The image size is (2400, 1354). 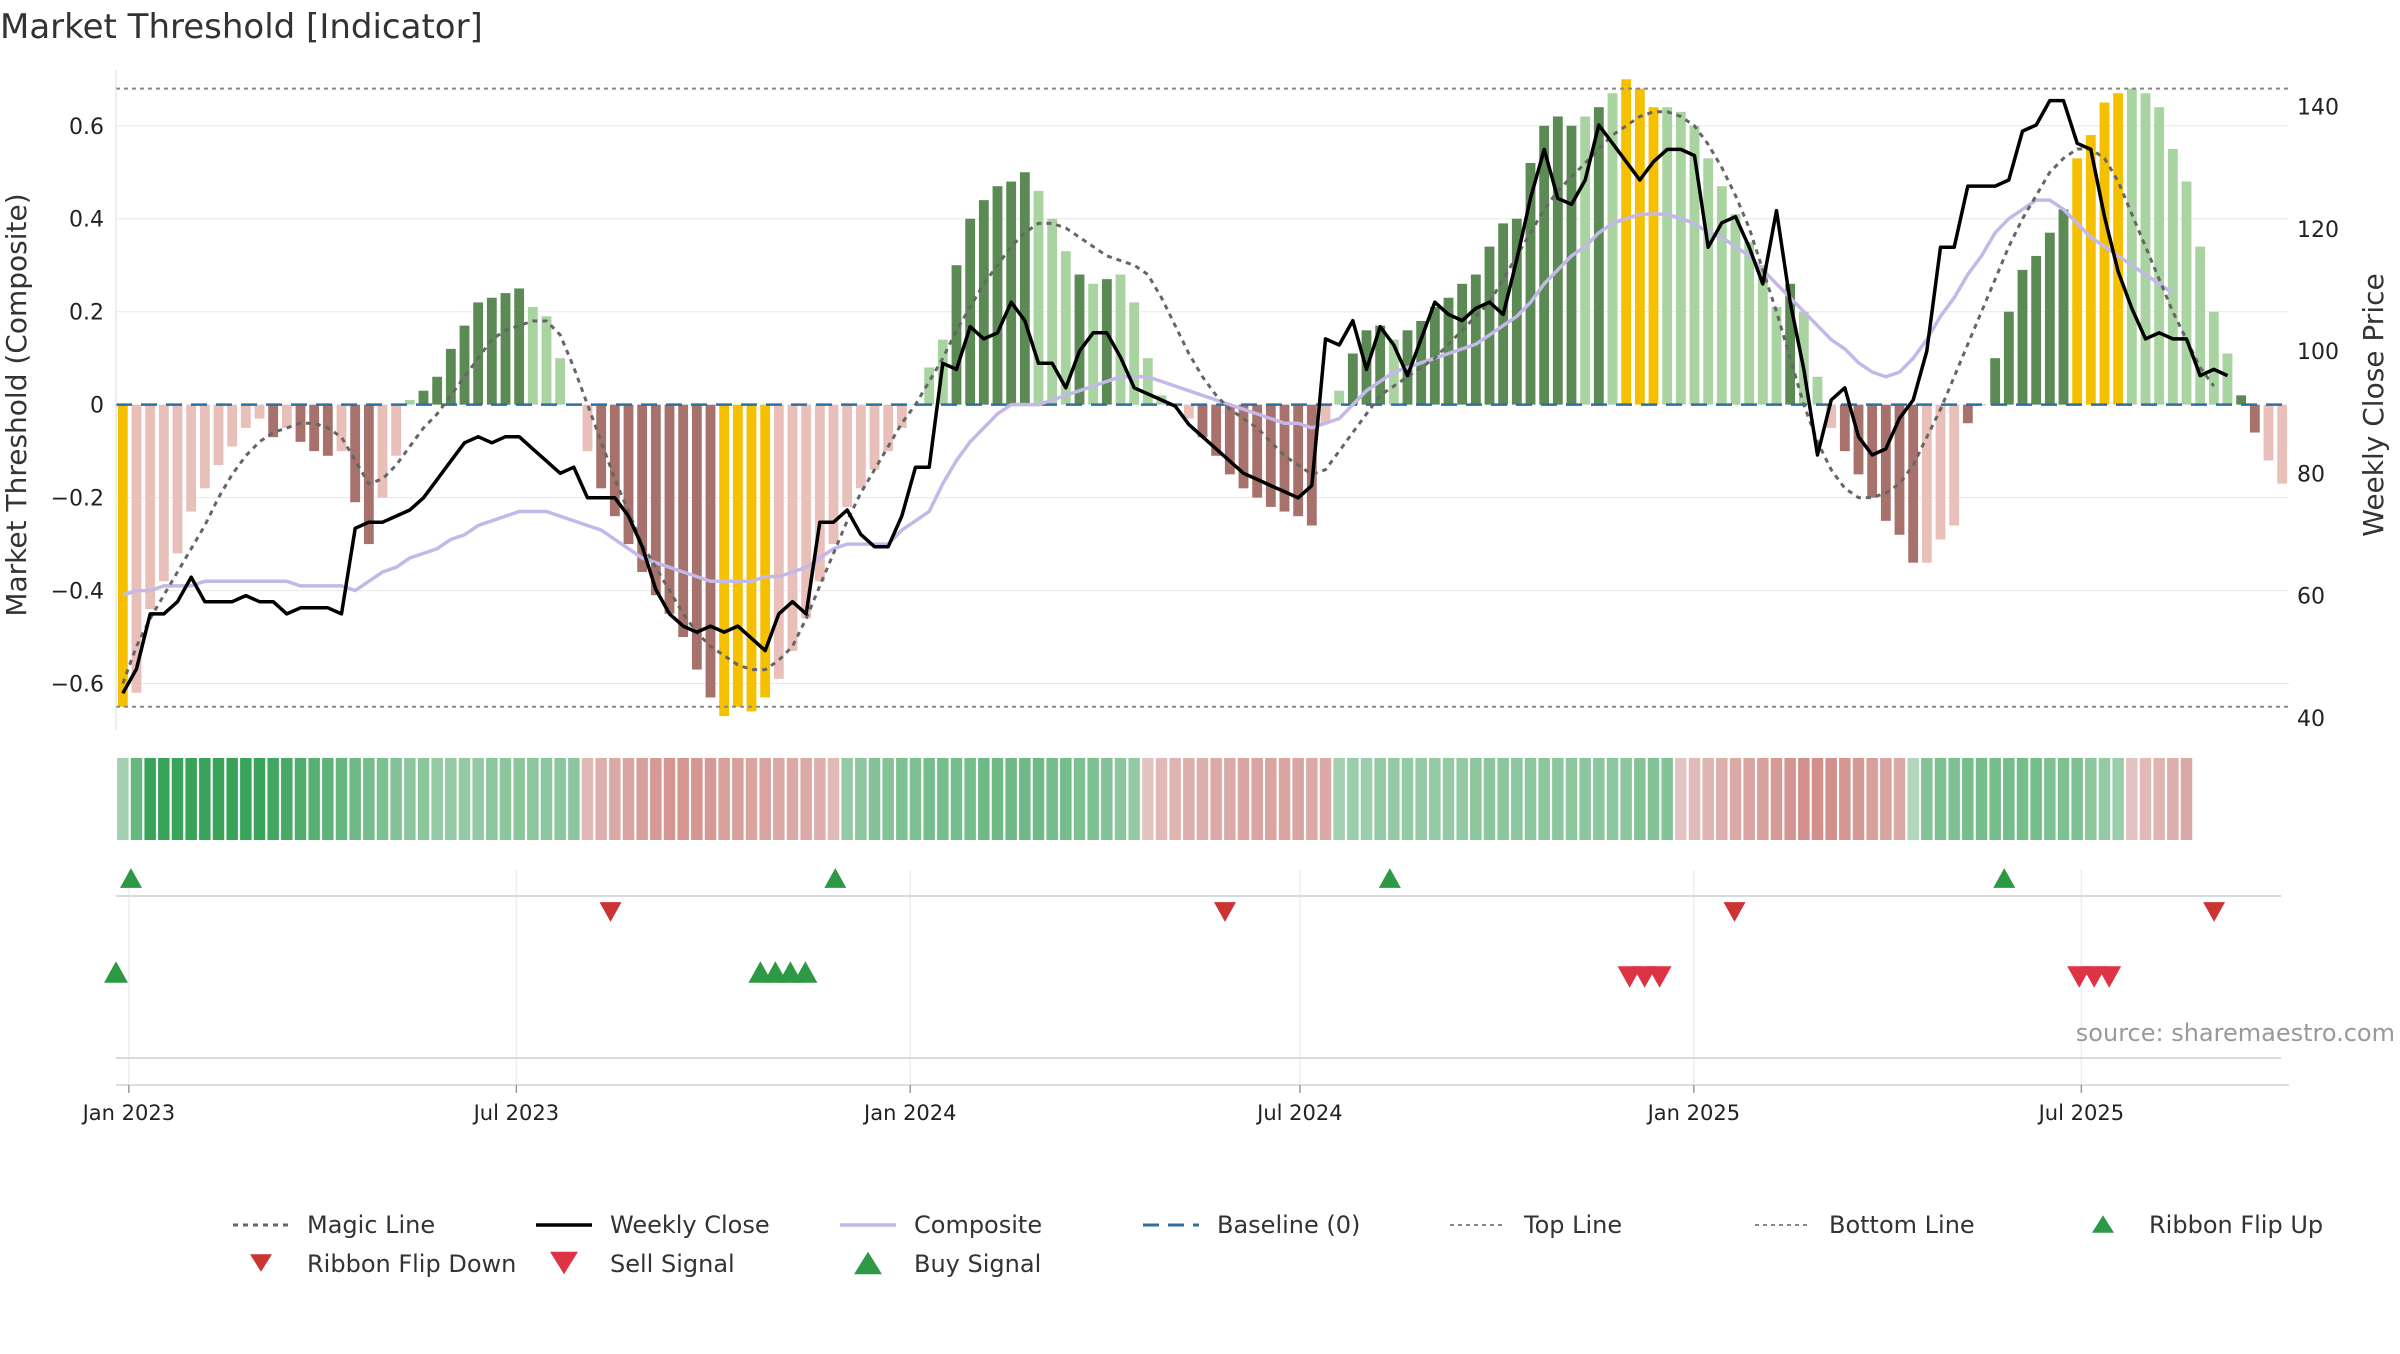 What do you see at coordinates (805, 972) in the screenshot?
I see `buy-signal-marker` at bounding box center [805, 972].